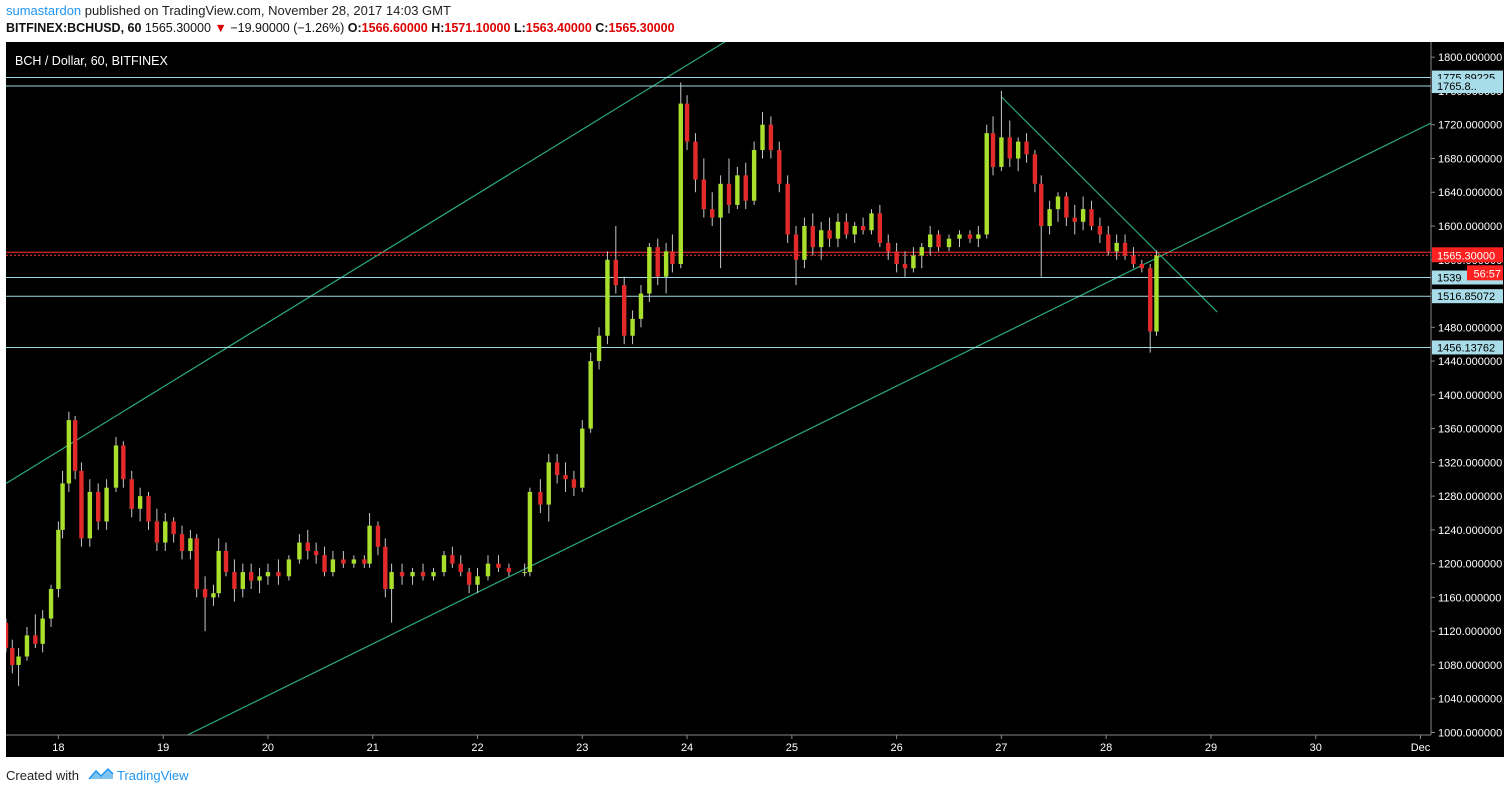 This screenshot has width=1510, height=793. I want to click on y-tick-label: 1640.000000, so click(1470, 193).